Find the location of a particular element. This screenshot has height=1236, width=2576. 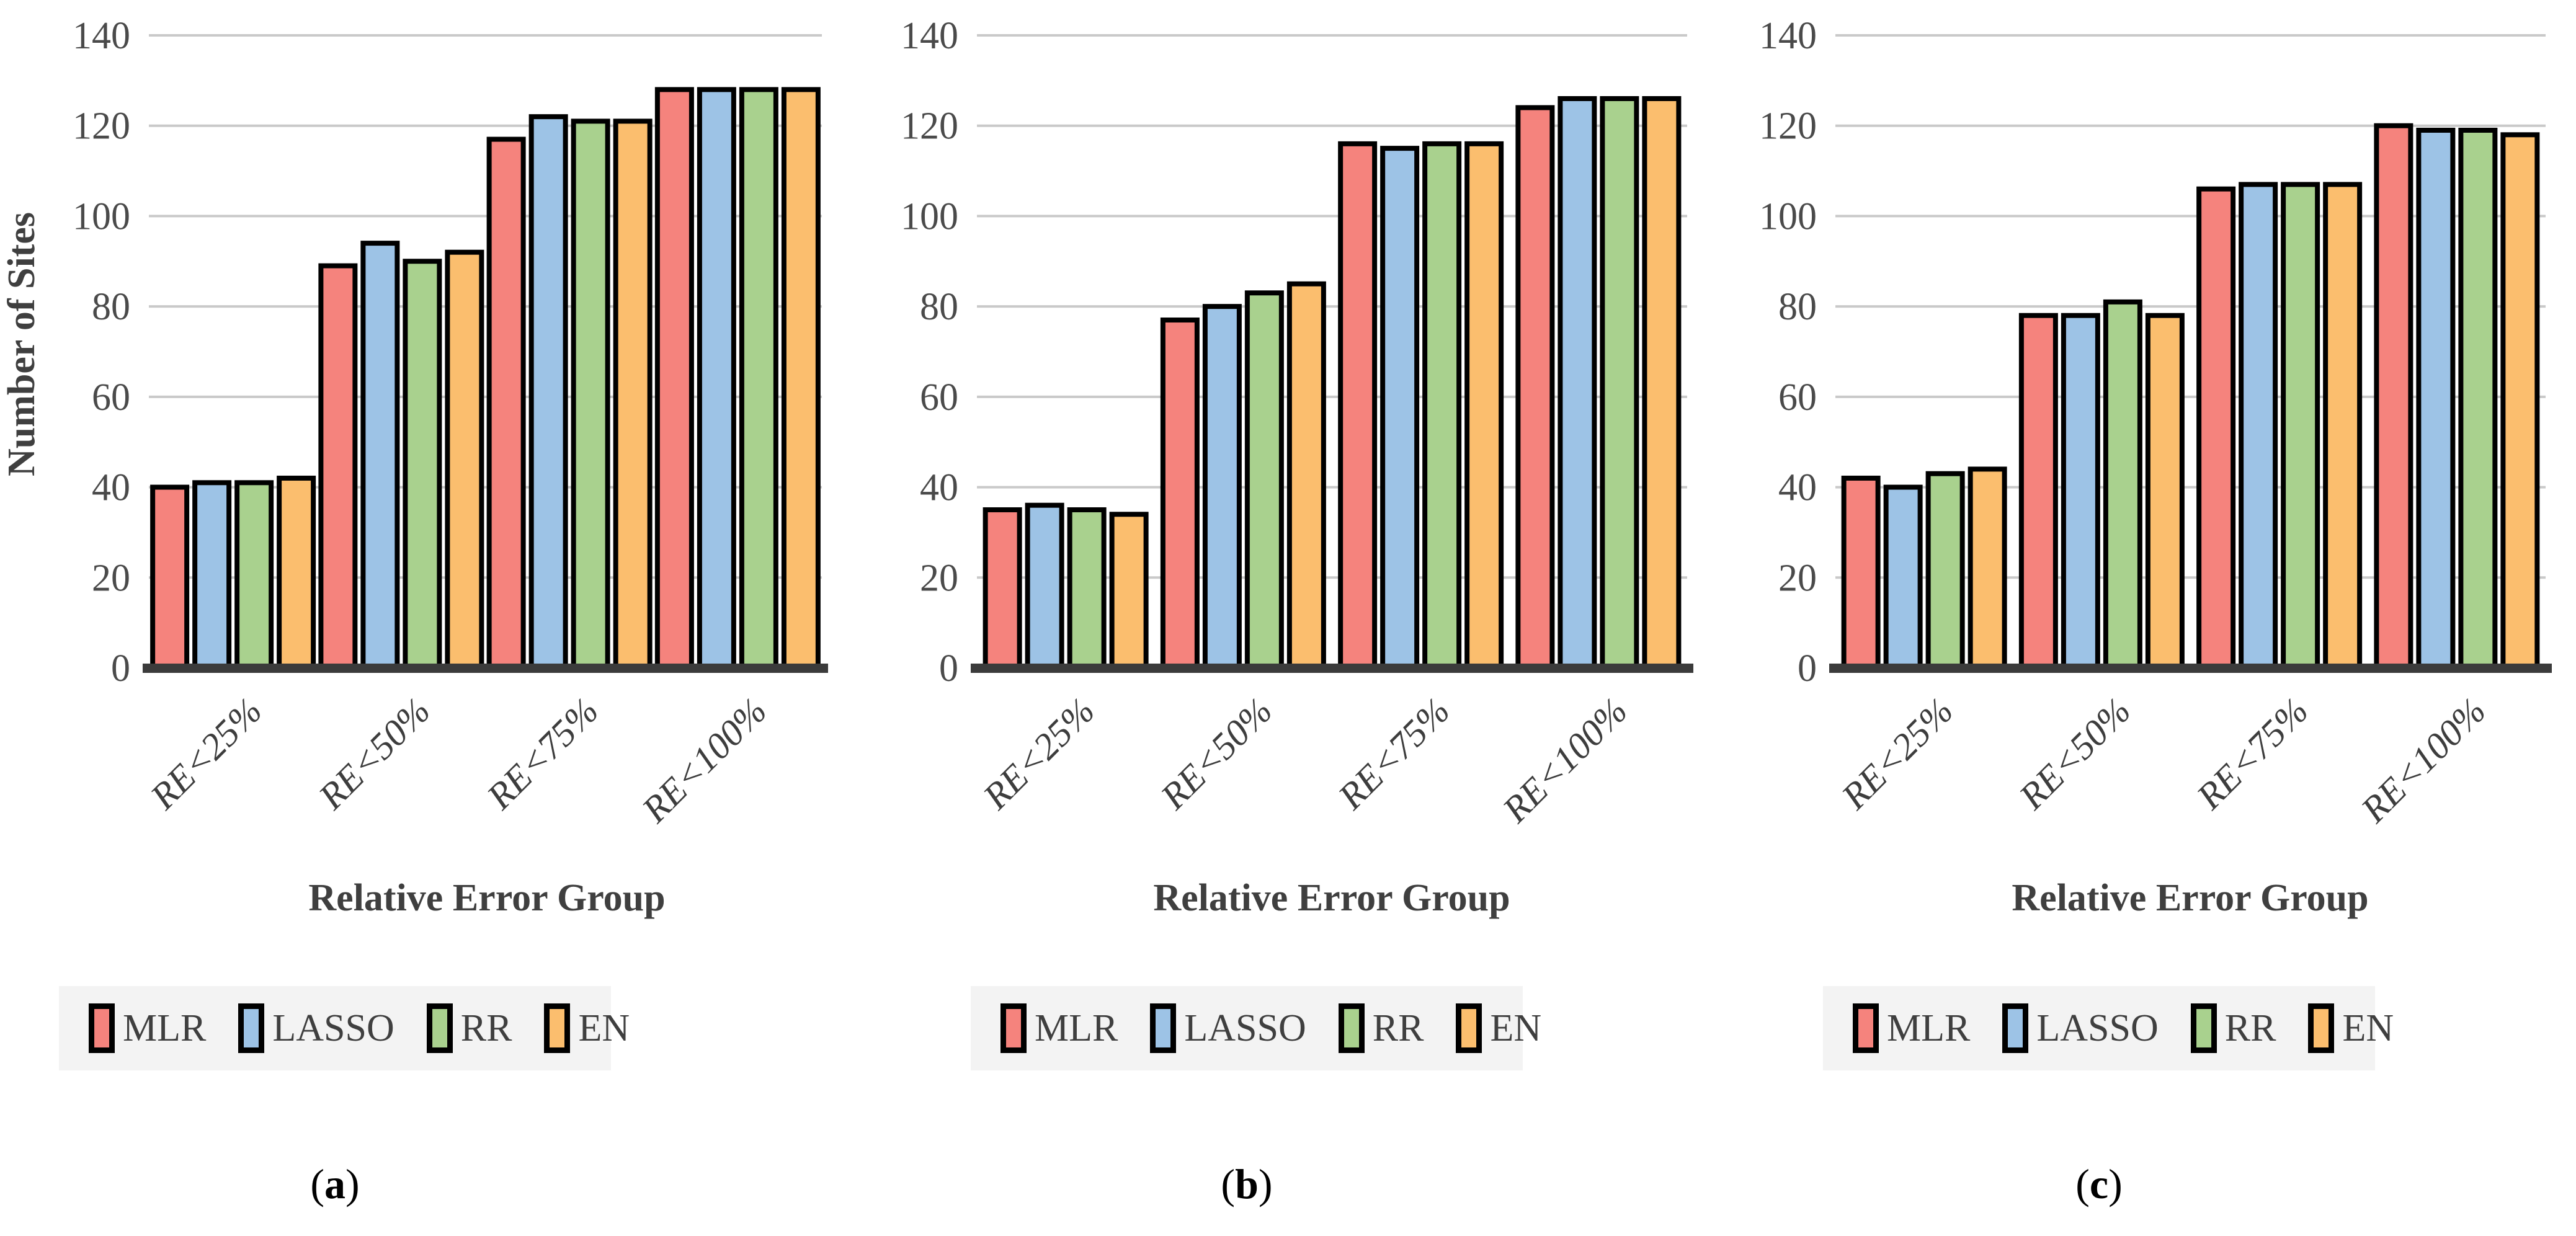

caption-letter: b is located at coordinates (1247, 1183).